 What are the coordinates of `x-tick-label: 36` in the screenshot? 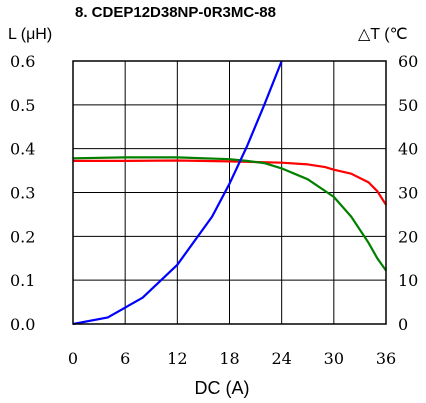 It's located at (386, 358).